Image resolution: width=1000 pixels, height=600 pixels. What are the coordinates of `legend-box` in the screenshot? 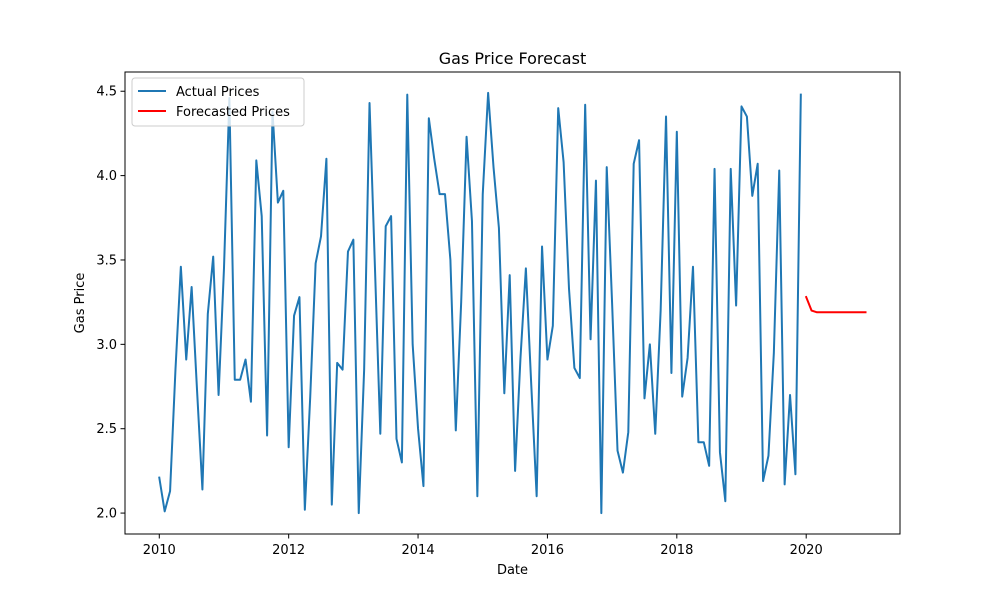 It's located at (218, 102).